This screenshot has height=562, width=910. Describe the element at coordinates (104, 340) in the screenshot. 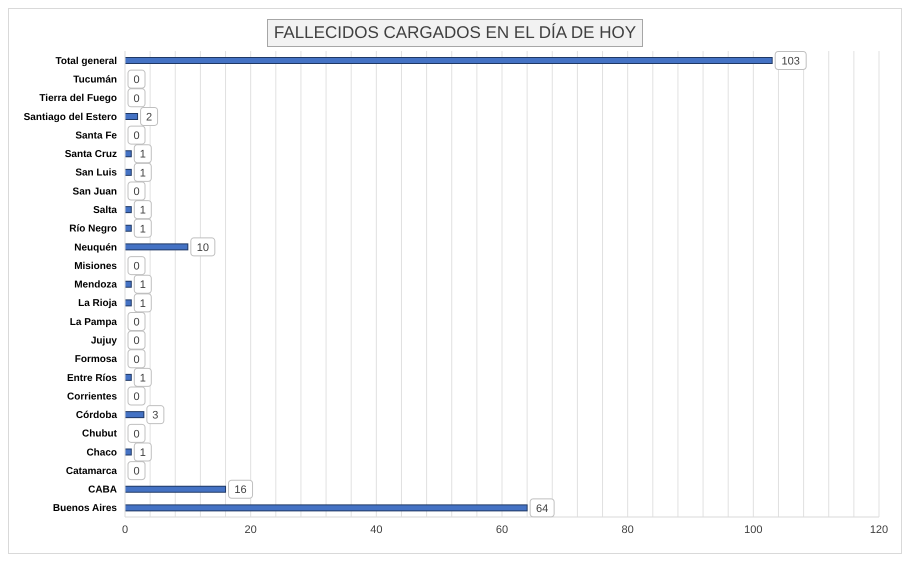

I see `y-tick-label: Jujuy` at that location.